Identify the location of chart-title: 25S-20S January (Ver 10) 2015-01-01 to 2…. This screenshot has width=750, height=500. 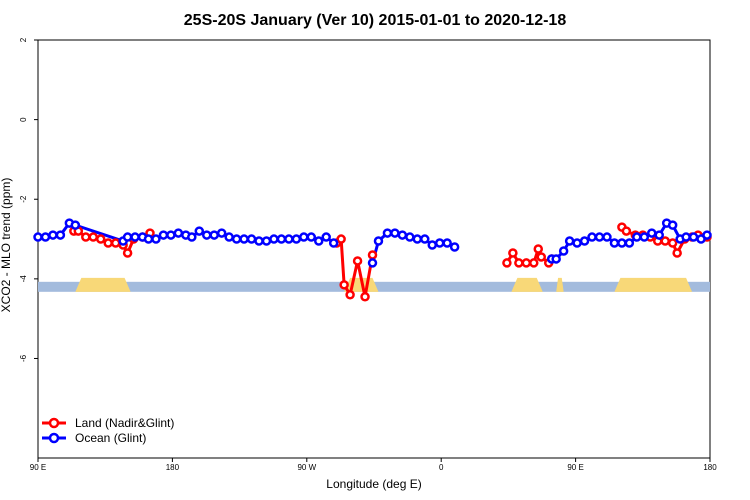
(375, 20).